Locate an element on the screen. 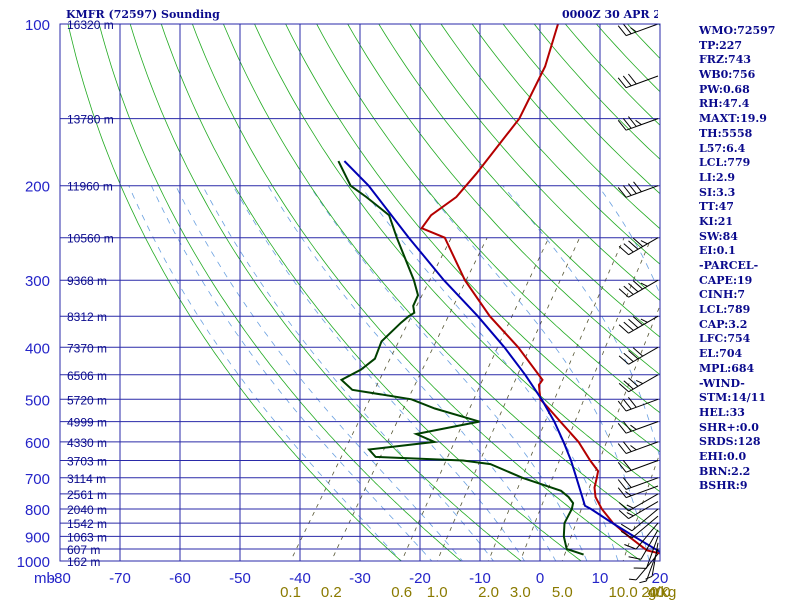 Image resolution: width=800 pixels, height=600 pixels. temp-tick-label: -40 is located at coordinates (300, 578).